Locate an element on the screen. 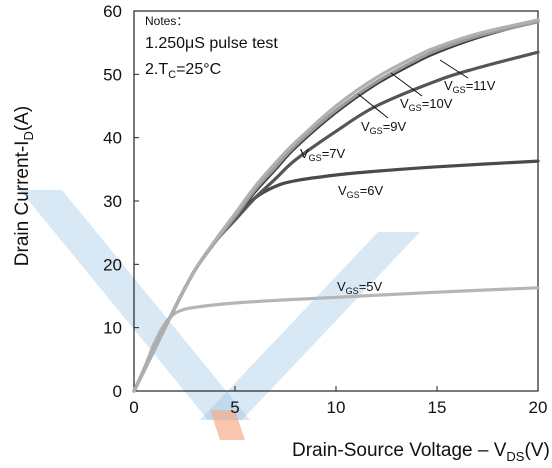 The width and height of the screenshot is (552, 468). y-axis-title: Drain Current-ID(A) is located at coordinates (24, 186).